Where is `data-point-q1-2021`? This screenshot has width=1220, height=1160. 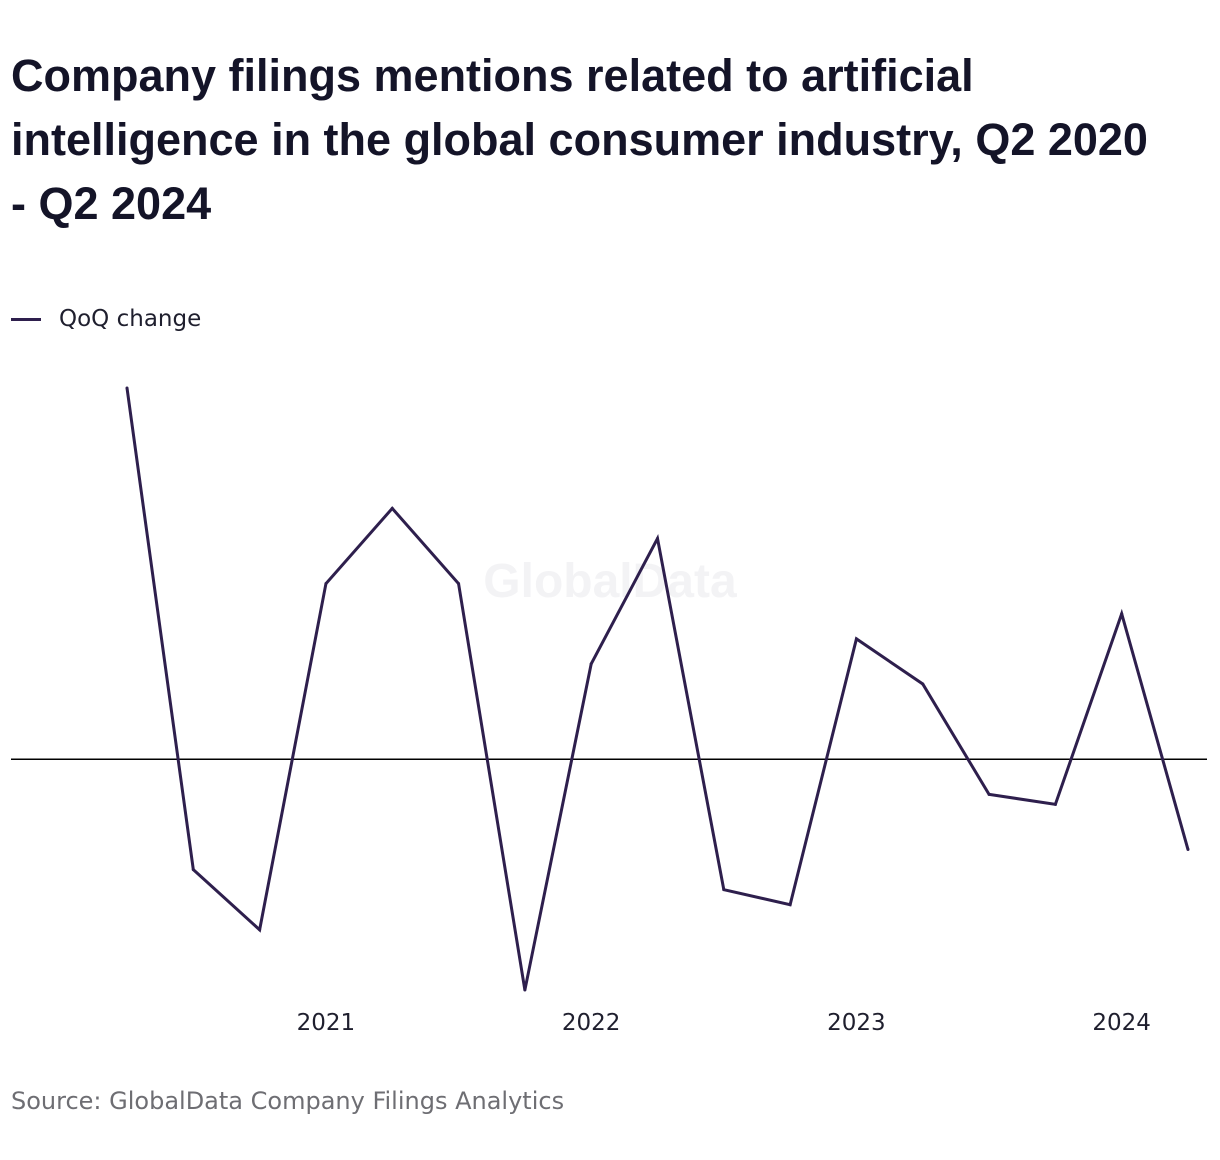 data-point-q1-2021 is located at coordinates (326, 584).